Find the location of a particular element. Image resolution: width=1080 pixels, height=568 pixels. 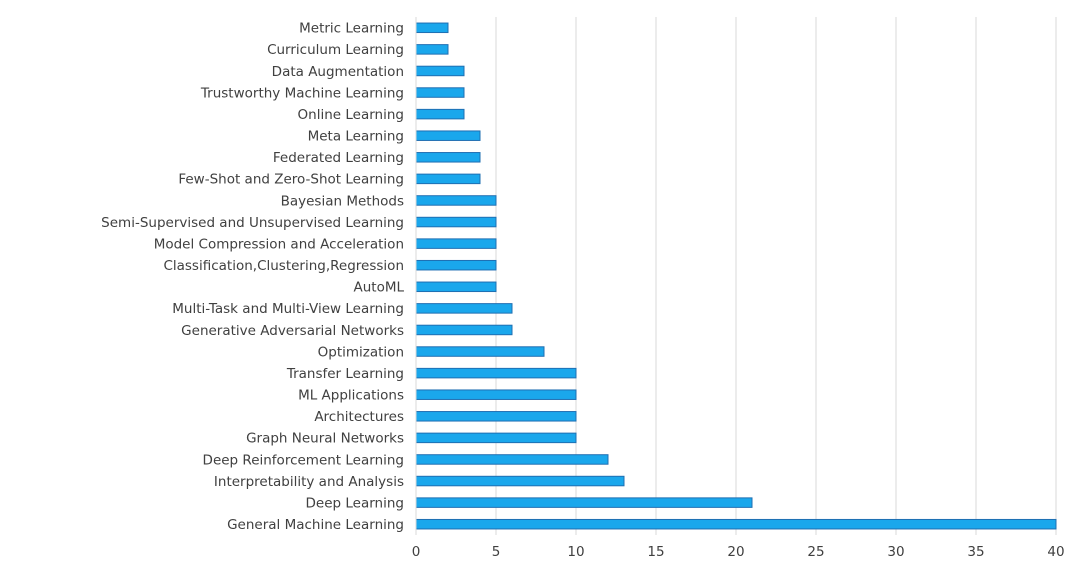

category-label: Few-Shot and Zero-Shot Learning is located at coordinates (291, 180).